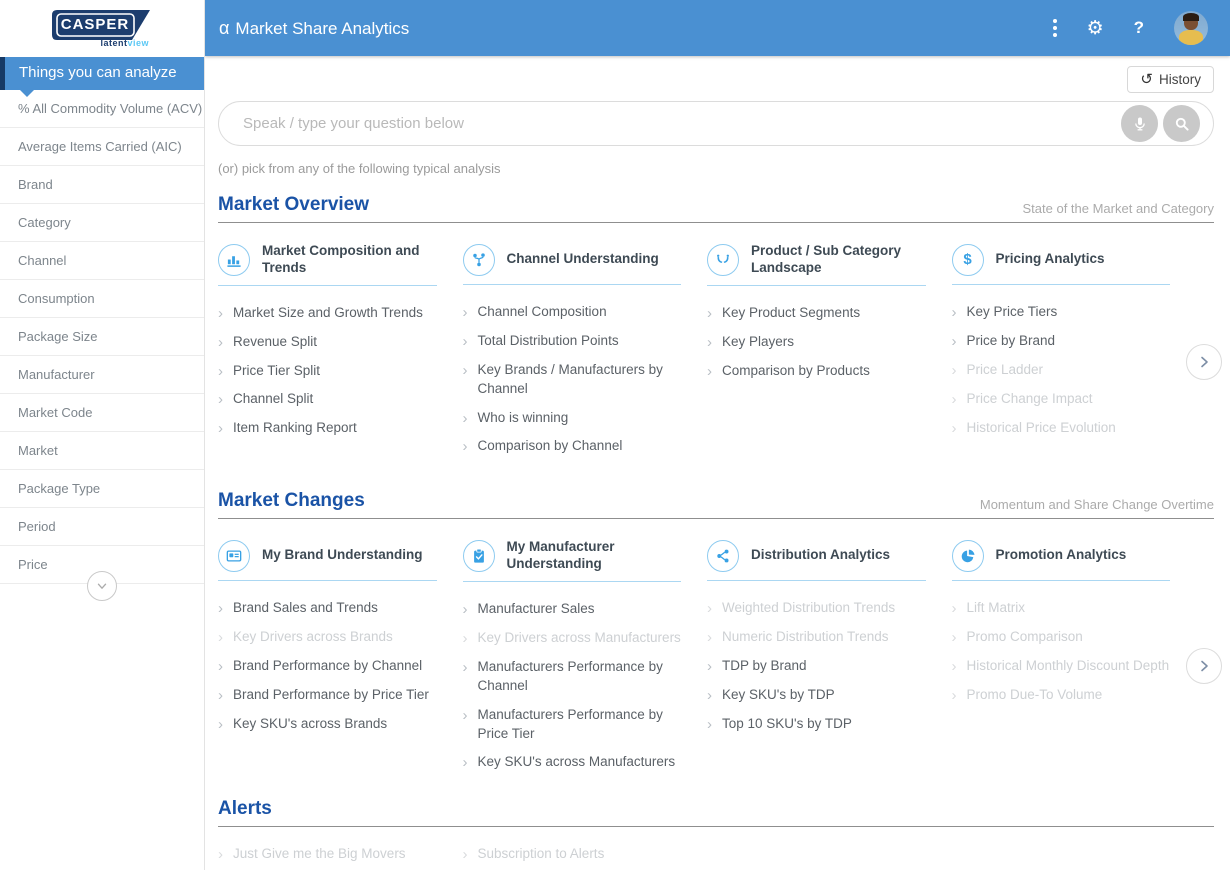 The height and width of the screenshot is (874, 1230). I want to click on sidebar-header-label: Things you can analyze, so click(98, 72).